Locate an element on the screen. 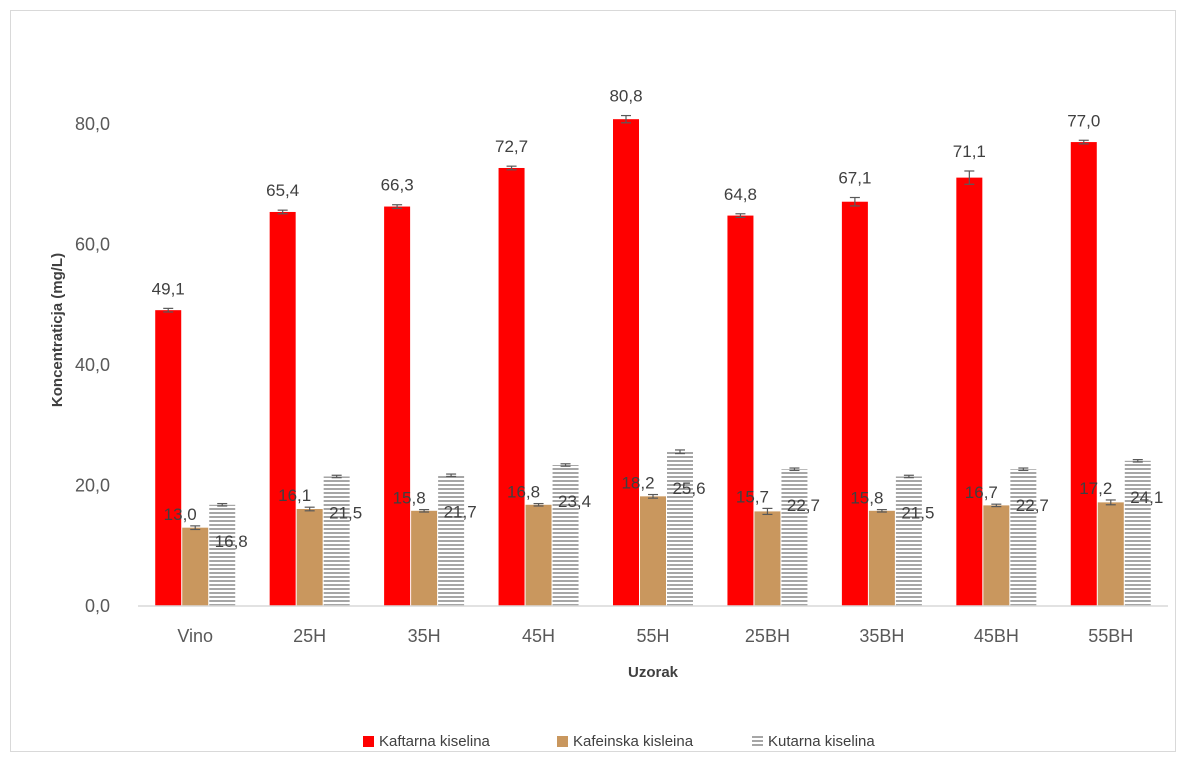 This screenshot has width=1186, height=762. data-label: 13,0 is located at coordinates (180, 514).